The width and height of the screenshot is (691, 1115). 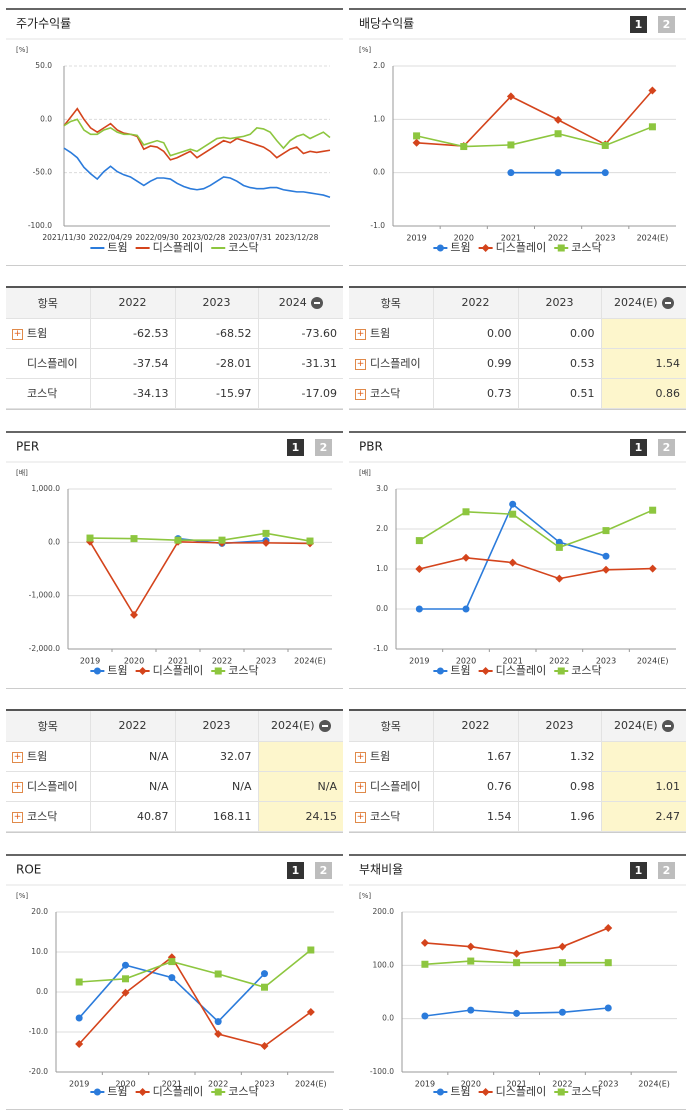 What do you see at coordinates (385, 816) in the screenshot?
I see `row-name: 코스닥` at bounding box center [385, 816].